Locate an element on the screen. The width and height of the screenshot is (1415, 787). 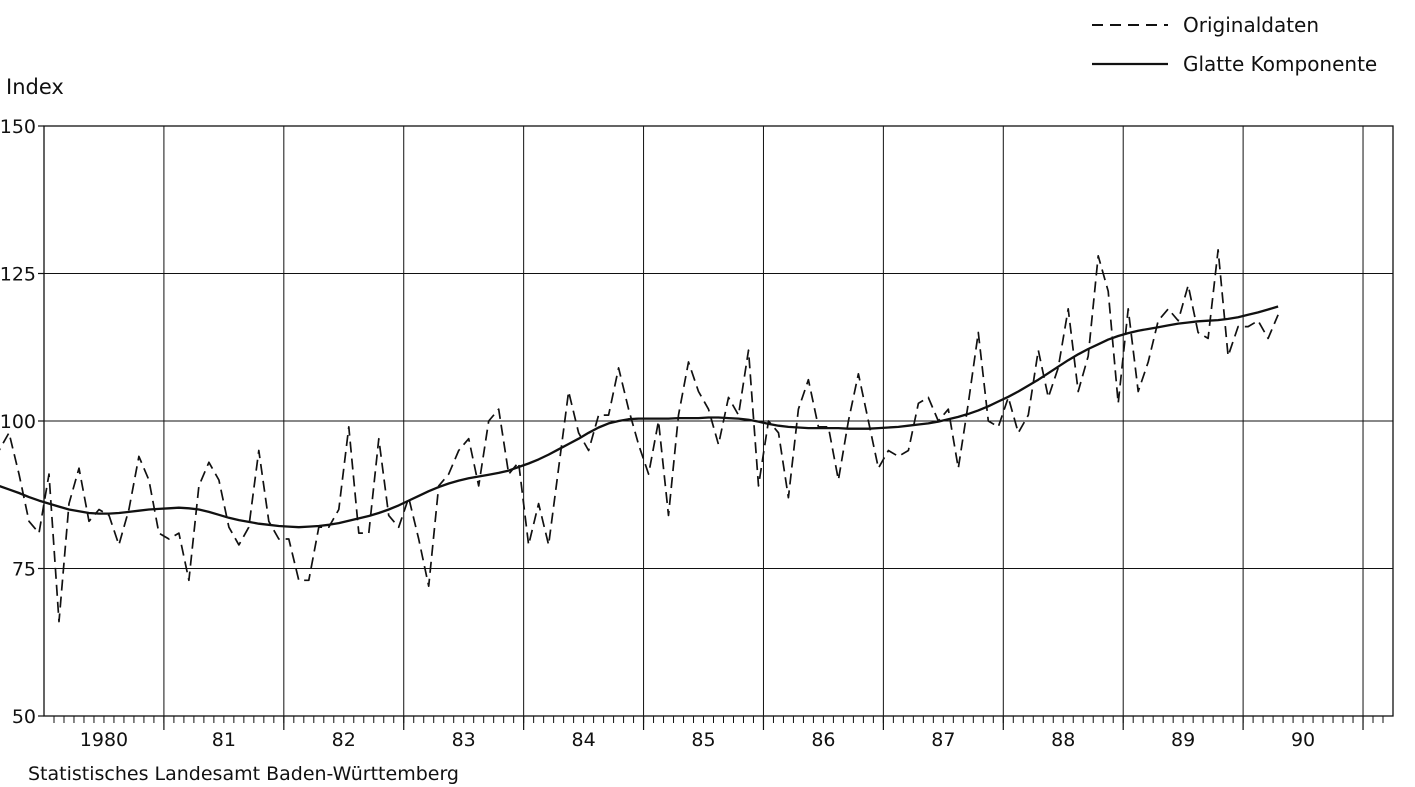
x-tick-label: 83 is located at coordinates (464, 740).